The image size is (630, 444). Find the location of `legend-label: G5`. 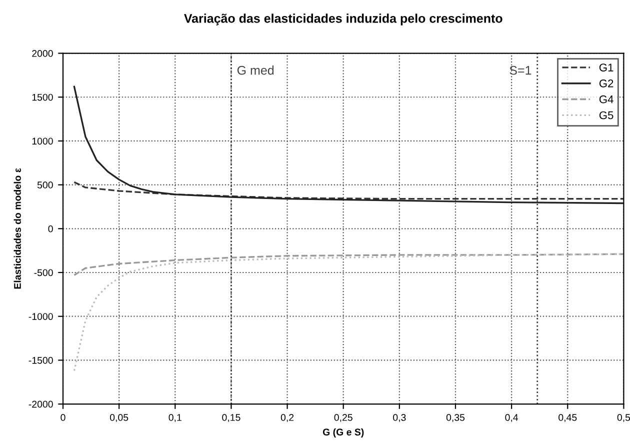

legend-label: G5 is located at coordinates (606, 115).